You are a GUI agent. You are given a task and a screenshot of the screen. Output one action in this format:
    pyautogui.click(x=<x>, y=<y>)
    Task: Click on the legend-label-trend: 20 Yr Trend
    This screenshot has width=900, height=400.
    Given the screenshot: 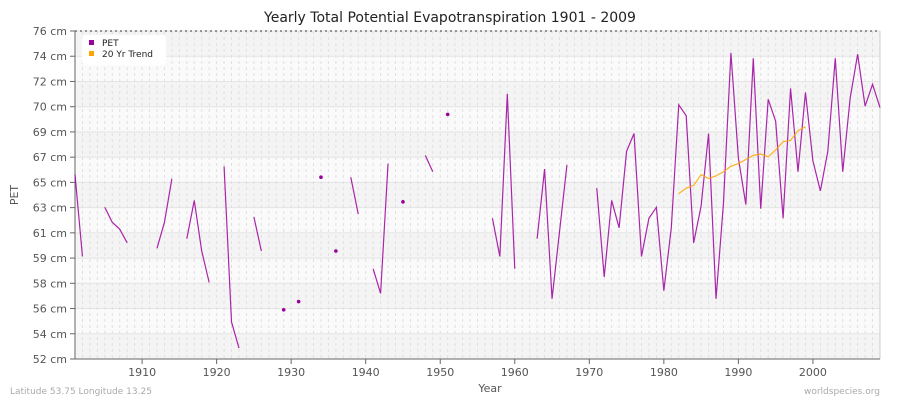 What is the action you would take?
    pyautogui.click(x=127, y=55)
    